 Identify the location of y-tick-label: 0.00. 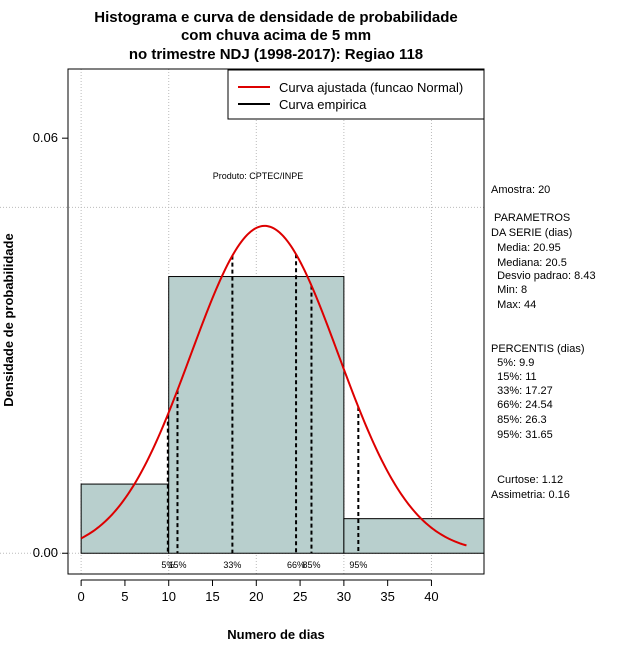
(45, 552).